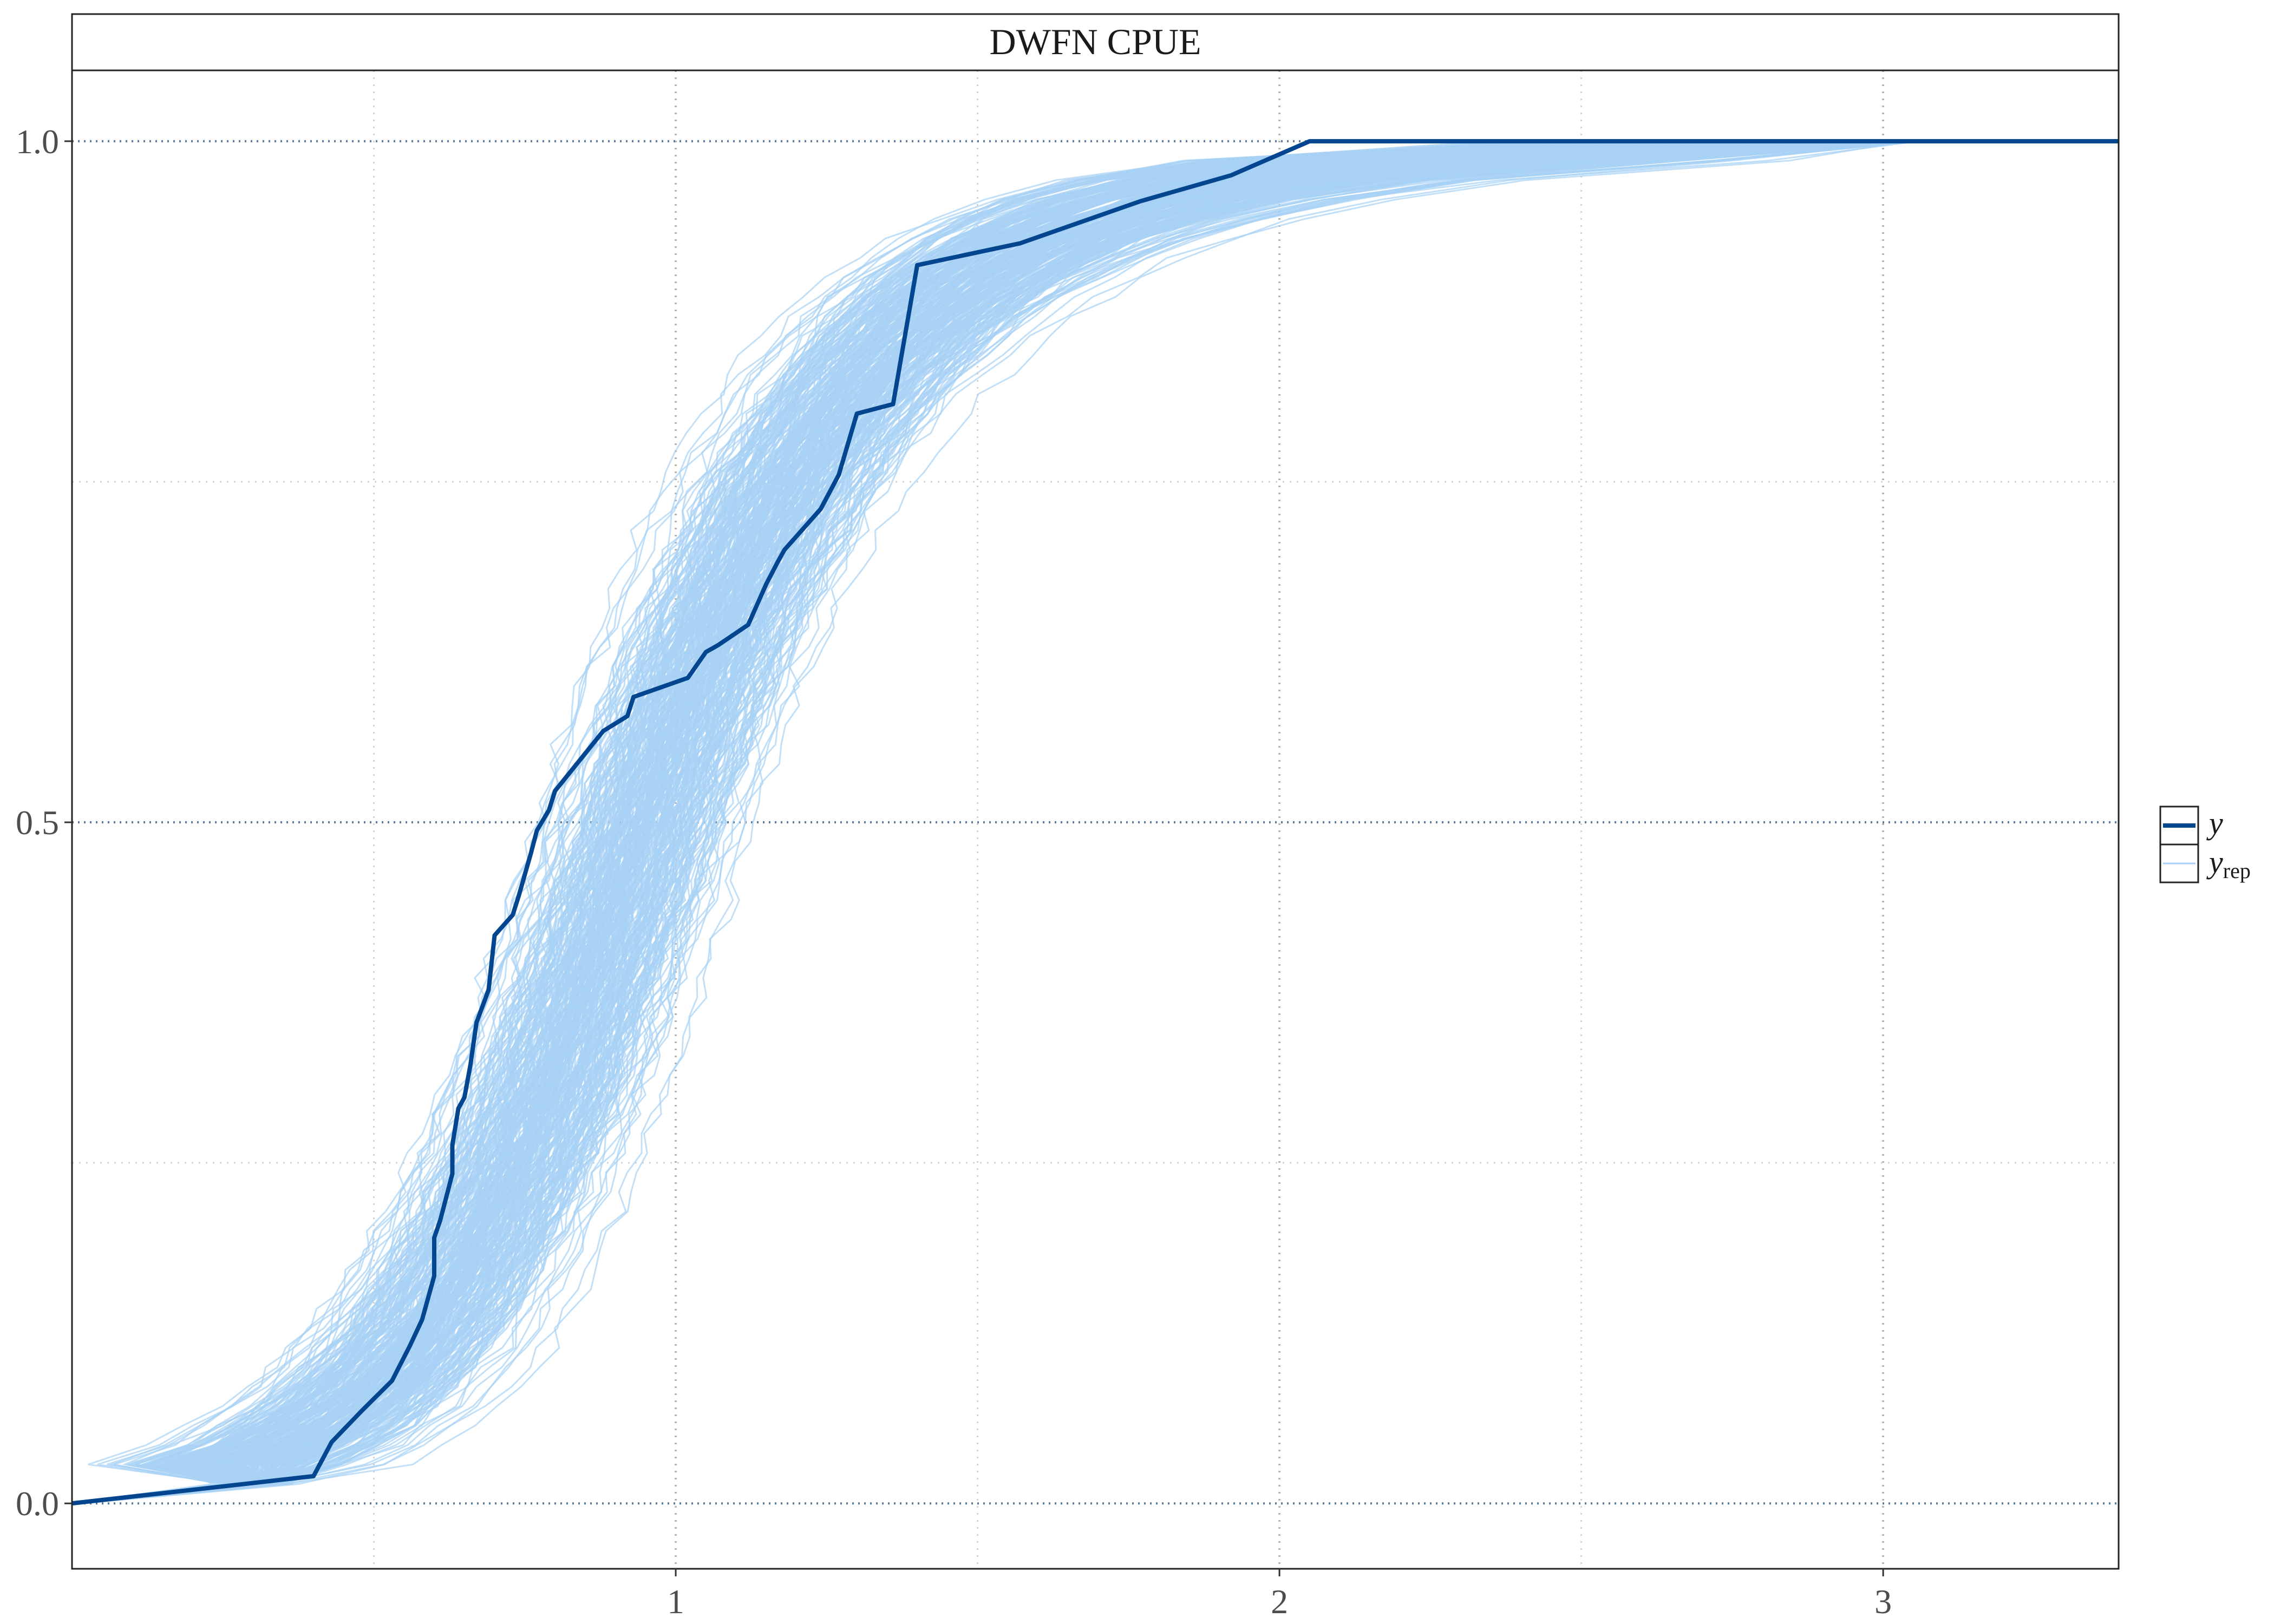 The width and height of the screenshot is (2274, 1624). Describe the element at coordinates (2205, 844) in the screenshot. I see `legend: y yrep` at that location.